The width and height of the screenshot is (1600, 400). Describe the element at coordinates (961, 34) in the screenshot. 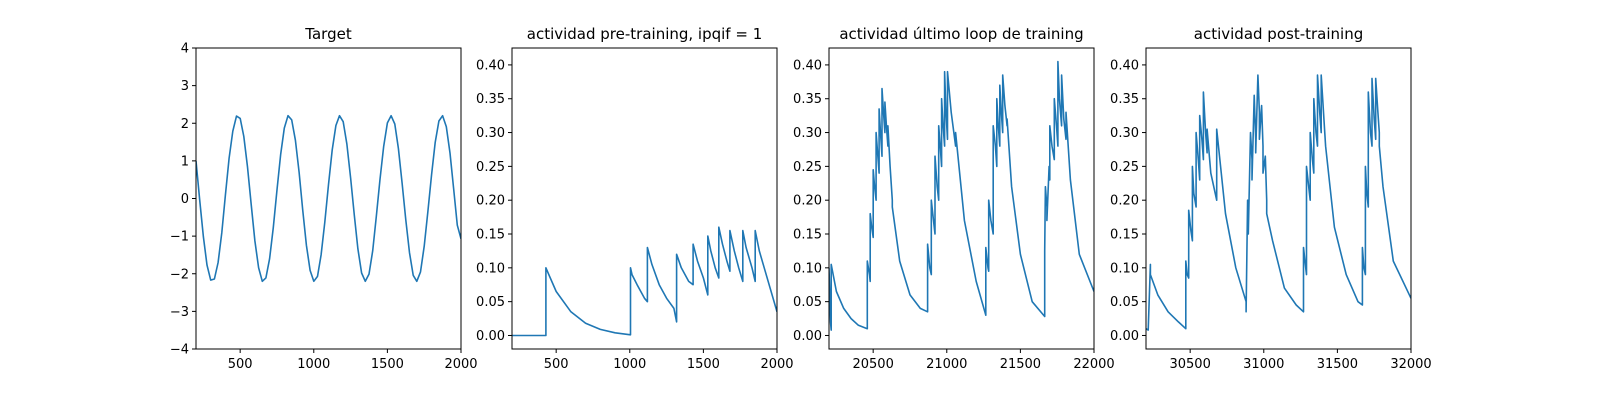

I see `chart-title: actividad último loop de training` at that location.